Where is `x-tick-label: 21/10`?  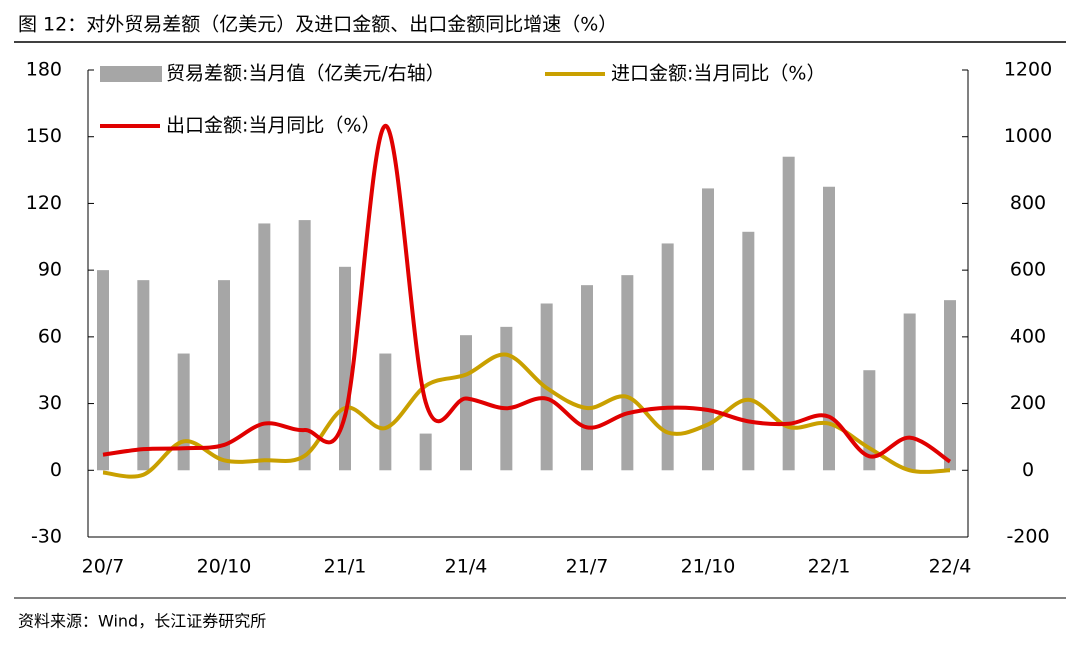
x-tick-label: 21/10 is located at coordinates (708, 567).